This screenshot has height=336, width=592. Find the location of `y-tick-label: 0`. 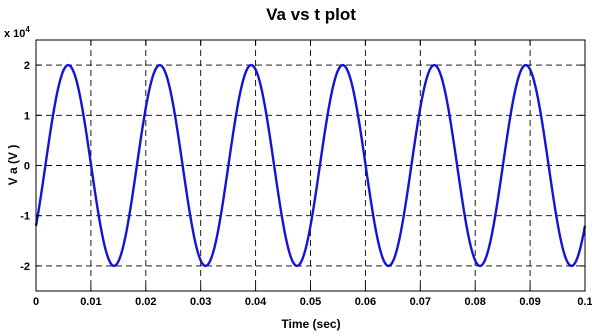

y-tick-label: 0 is located at coordinates (27, 167).